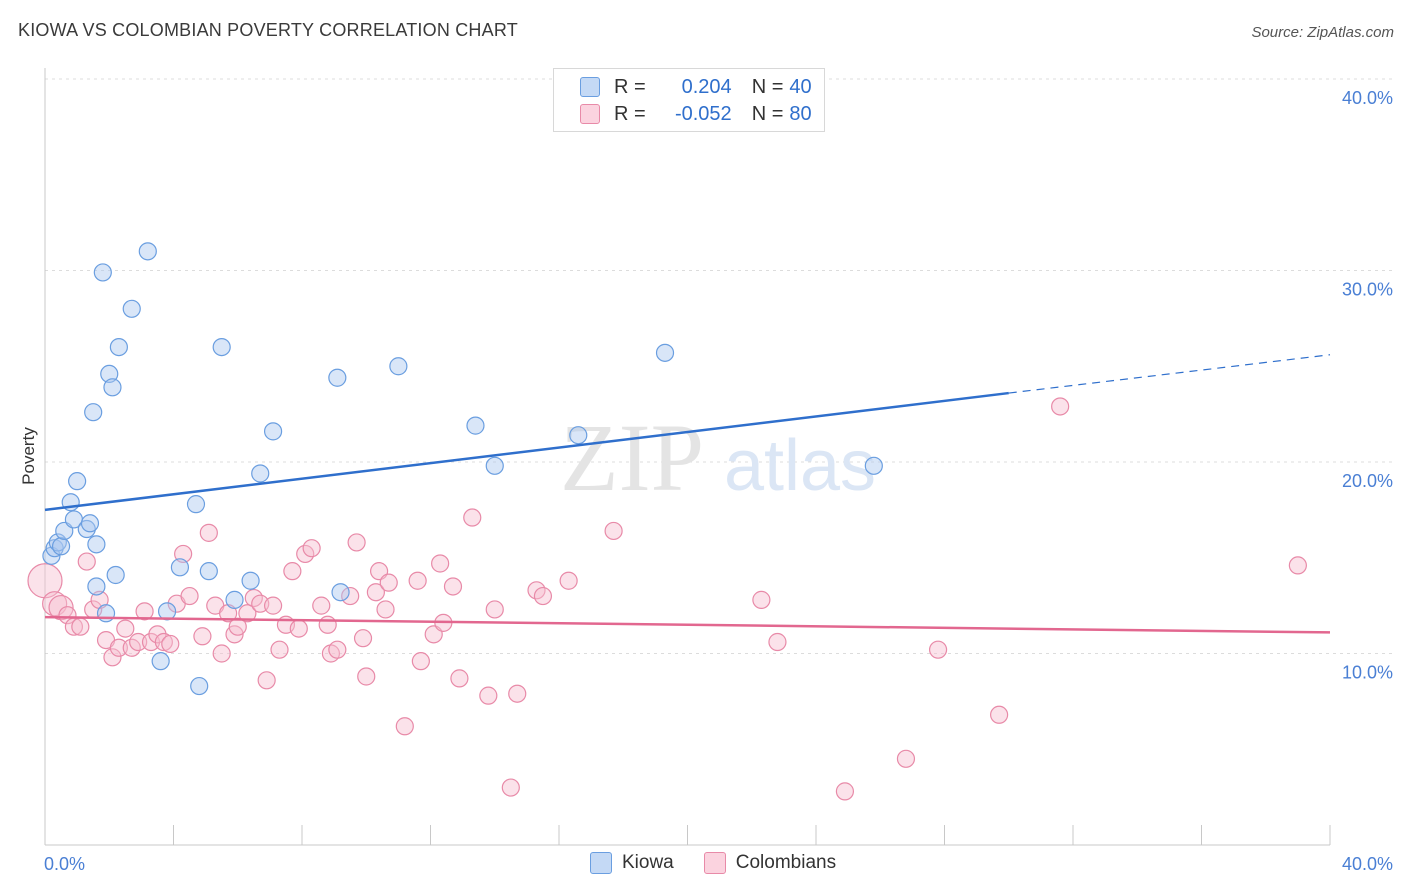 The height and width of the screenshot is (892, 1406). Describe the element at coordinates (64, 864) in the screenshot. I see `x-tick-label: 0.0%` at that location.